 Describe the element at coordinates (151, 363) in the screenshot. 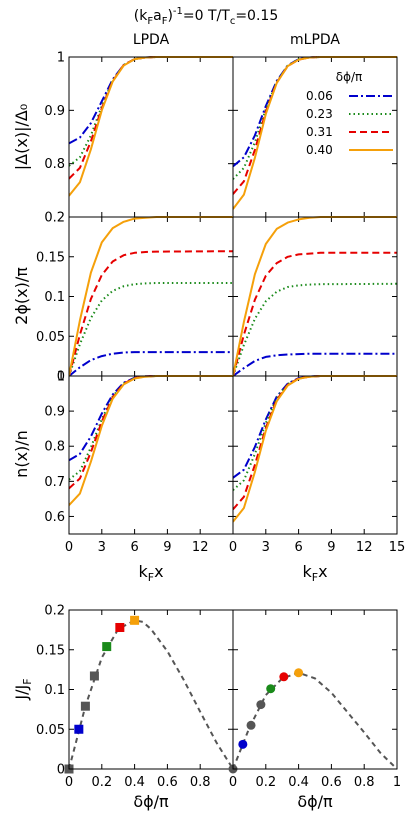

I see `phase-LPDA-series-0.06` at that location.